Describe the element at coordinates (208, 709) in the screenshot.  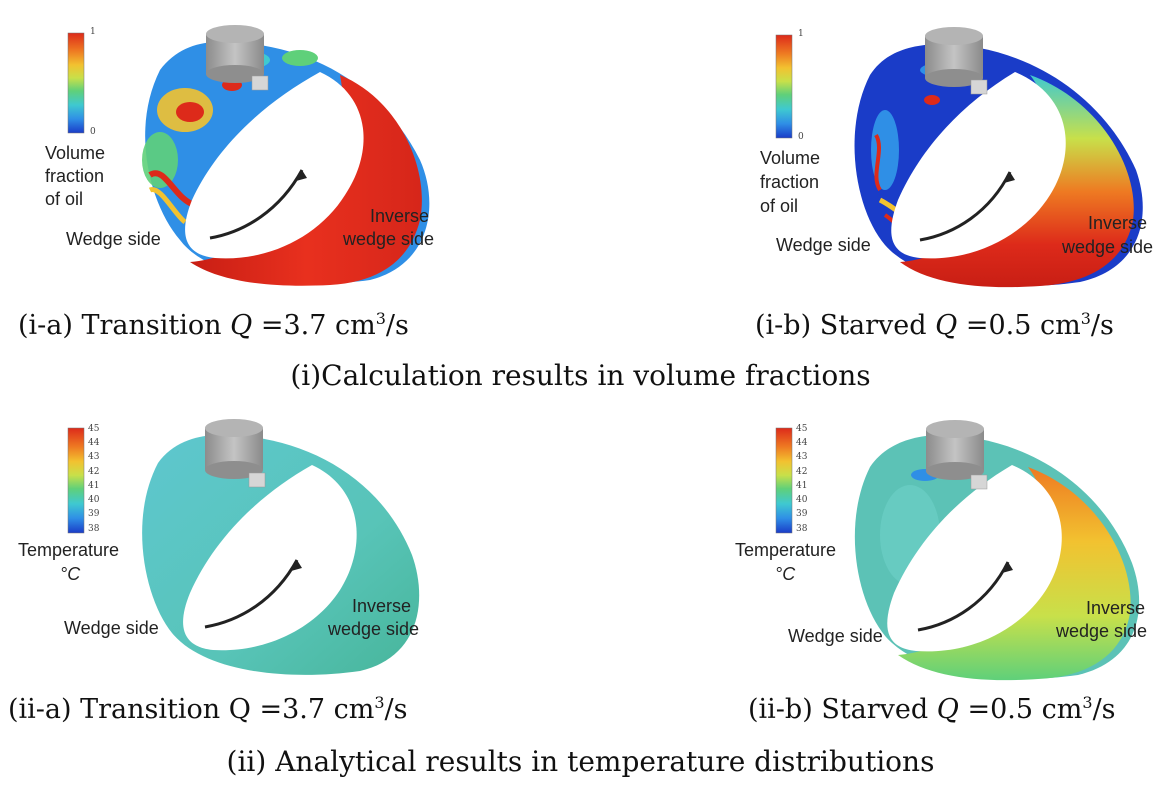
I see `caption-ii-a: (ii-a) Transition Q =3.7 cm3/s` at that location.